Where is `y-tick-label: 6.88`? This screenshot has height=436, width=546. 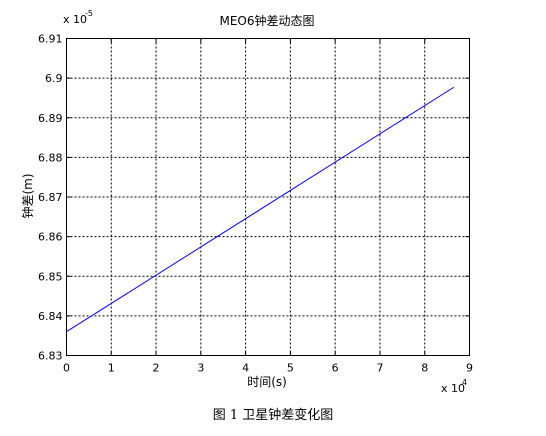 y-tick-label: 6.88 is located at coordinates (50, 157).